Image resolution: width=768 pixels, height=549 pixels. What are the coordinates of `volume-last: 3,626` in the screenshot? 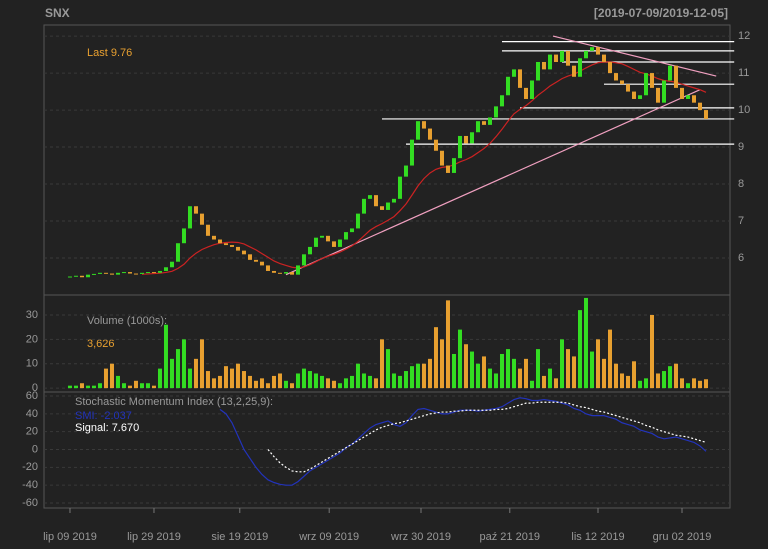 It's located at (101, 344).